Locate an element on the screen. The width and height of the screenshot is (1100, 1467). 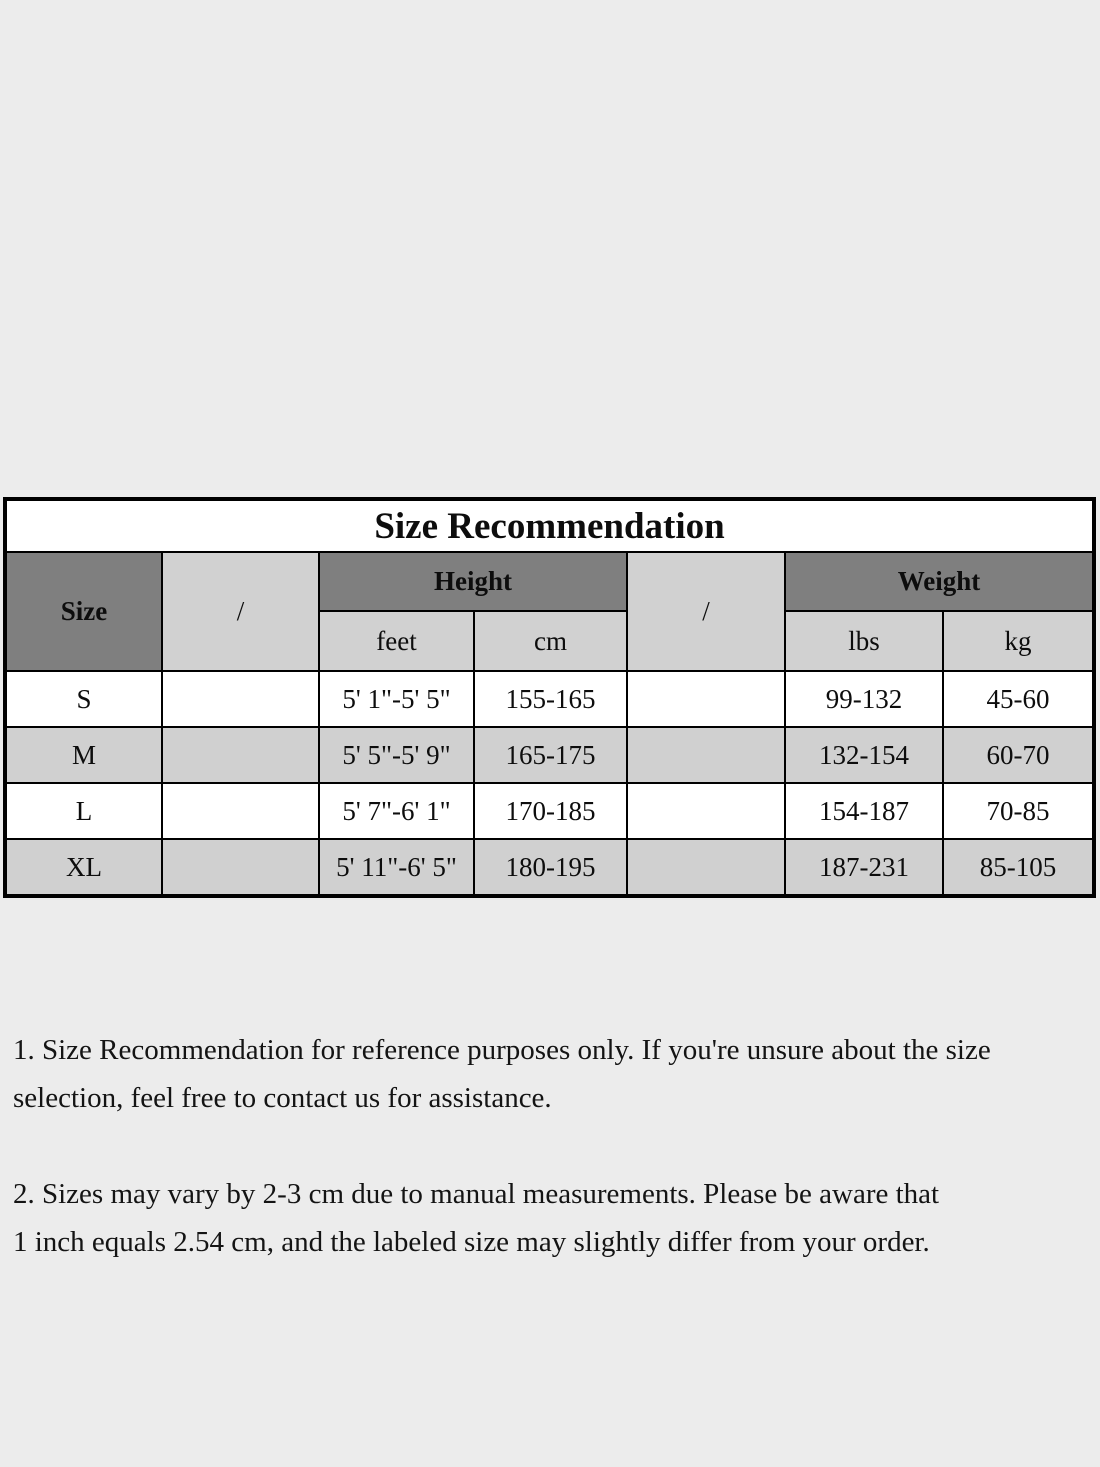
size-cell: XL is located at coordinates (83, 867).